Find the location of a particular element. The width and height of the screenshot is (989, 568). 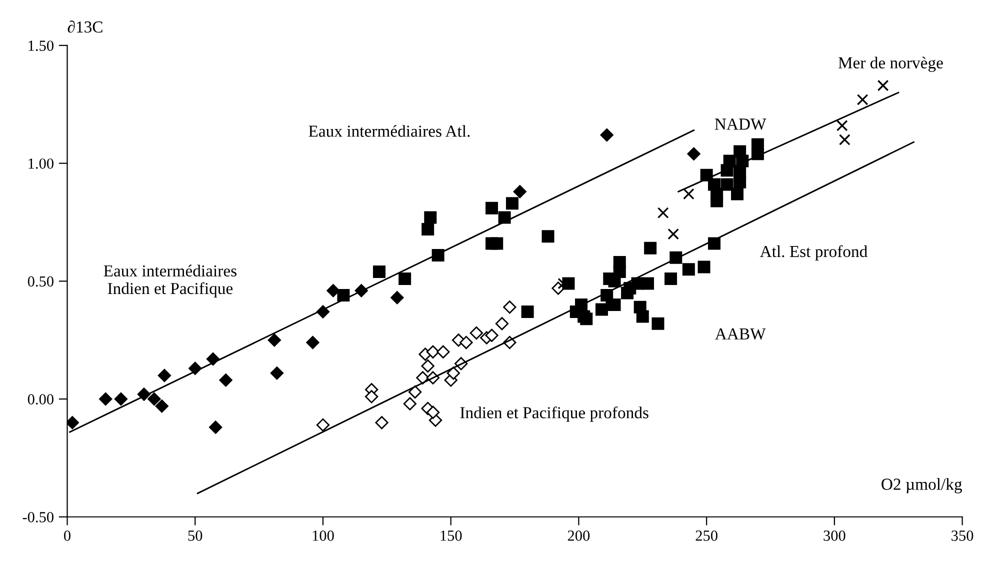

annotation: NADW is located at coordinates (740, 124).